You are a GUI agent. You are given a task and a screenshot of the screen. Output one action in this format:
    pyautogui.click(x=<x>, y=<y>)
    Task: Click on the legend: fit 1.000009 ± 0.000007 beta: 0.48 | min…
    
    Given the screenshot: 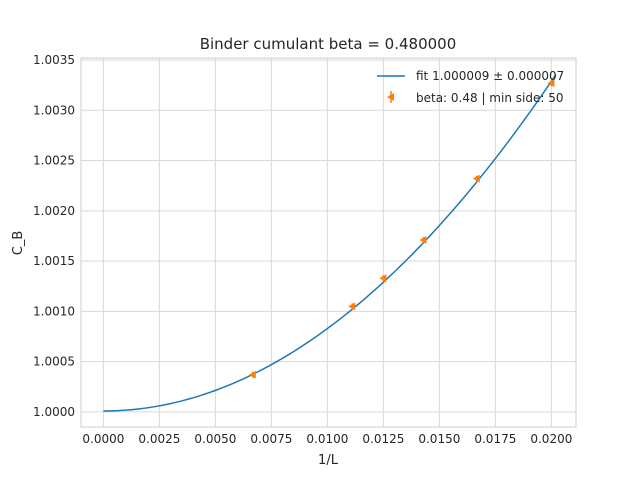 What is the action you would take?
    pyautogui.click(x=470, y=87)
    